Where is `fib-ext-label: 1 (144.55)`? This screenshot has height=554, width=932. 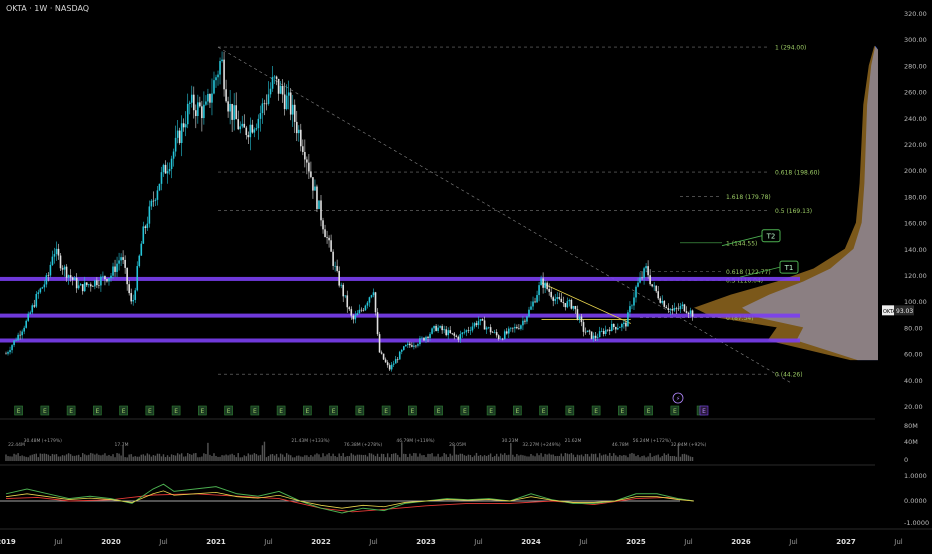
fib-ext-label: 1 (144.55) is located at coordinates (741, 243).